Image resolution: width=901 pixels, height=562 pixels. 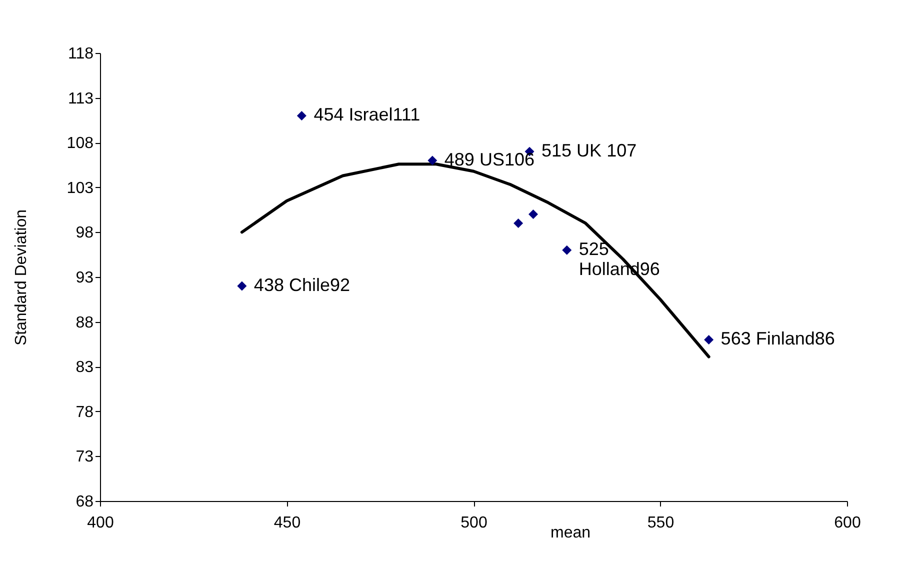 I want to click on y-tick-label: 68, so click(x=85, y=502).